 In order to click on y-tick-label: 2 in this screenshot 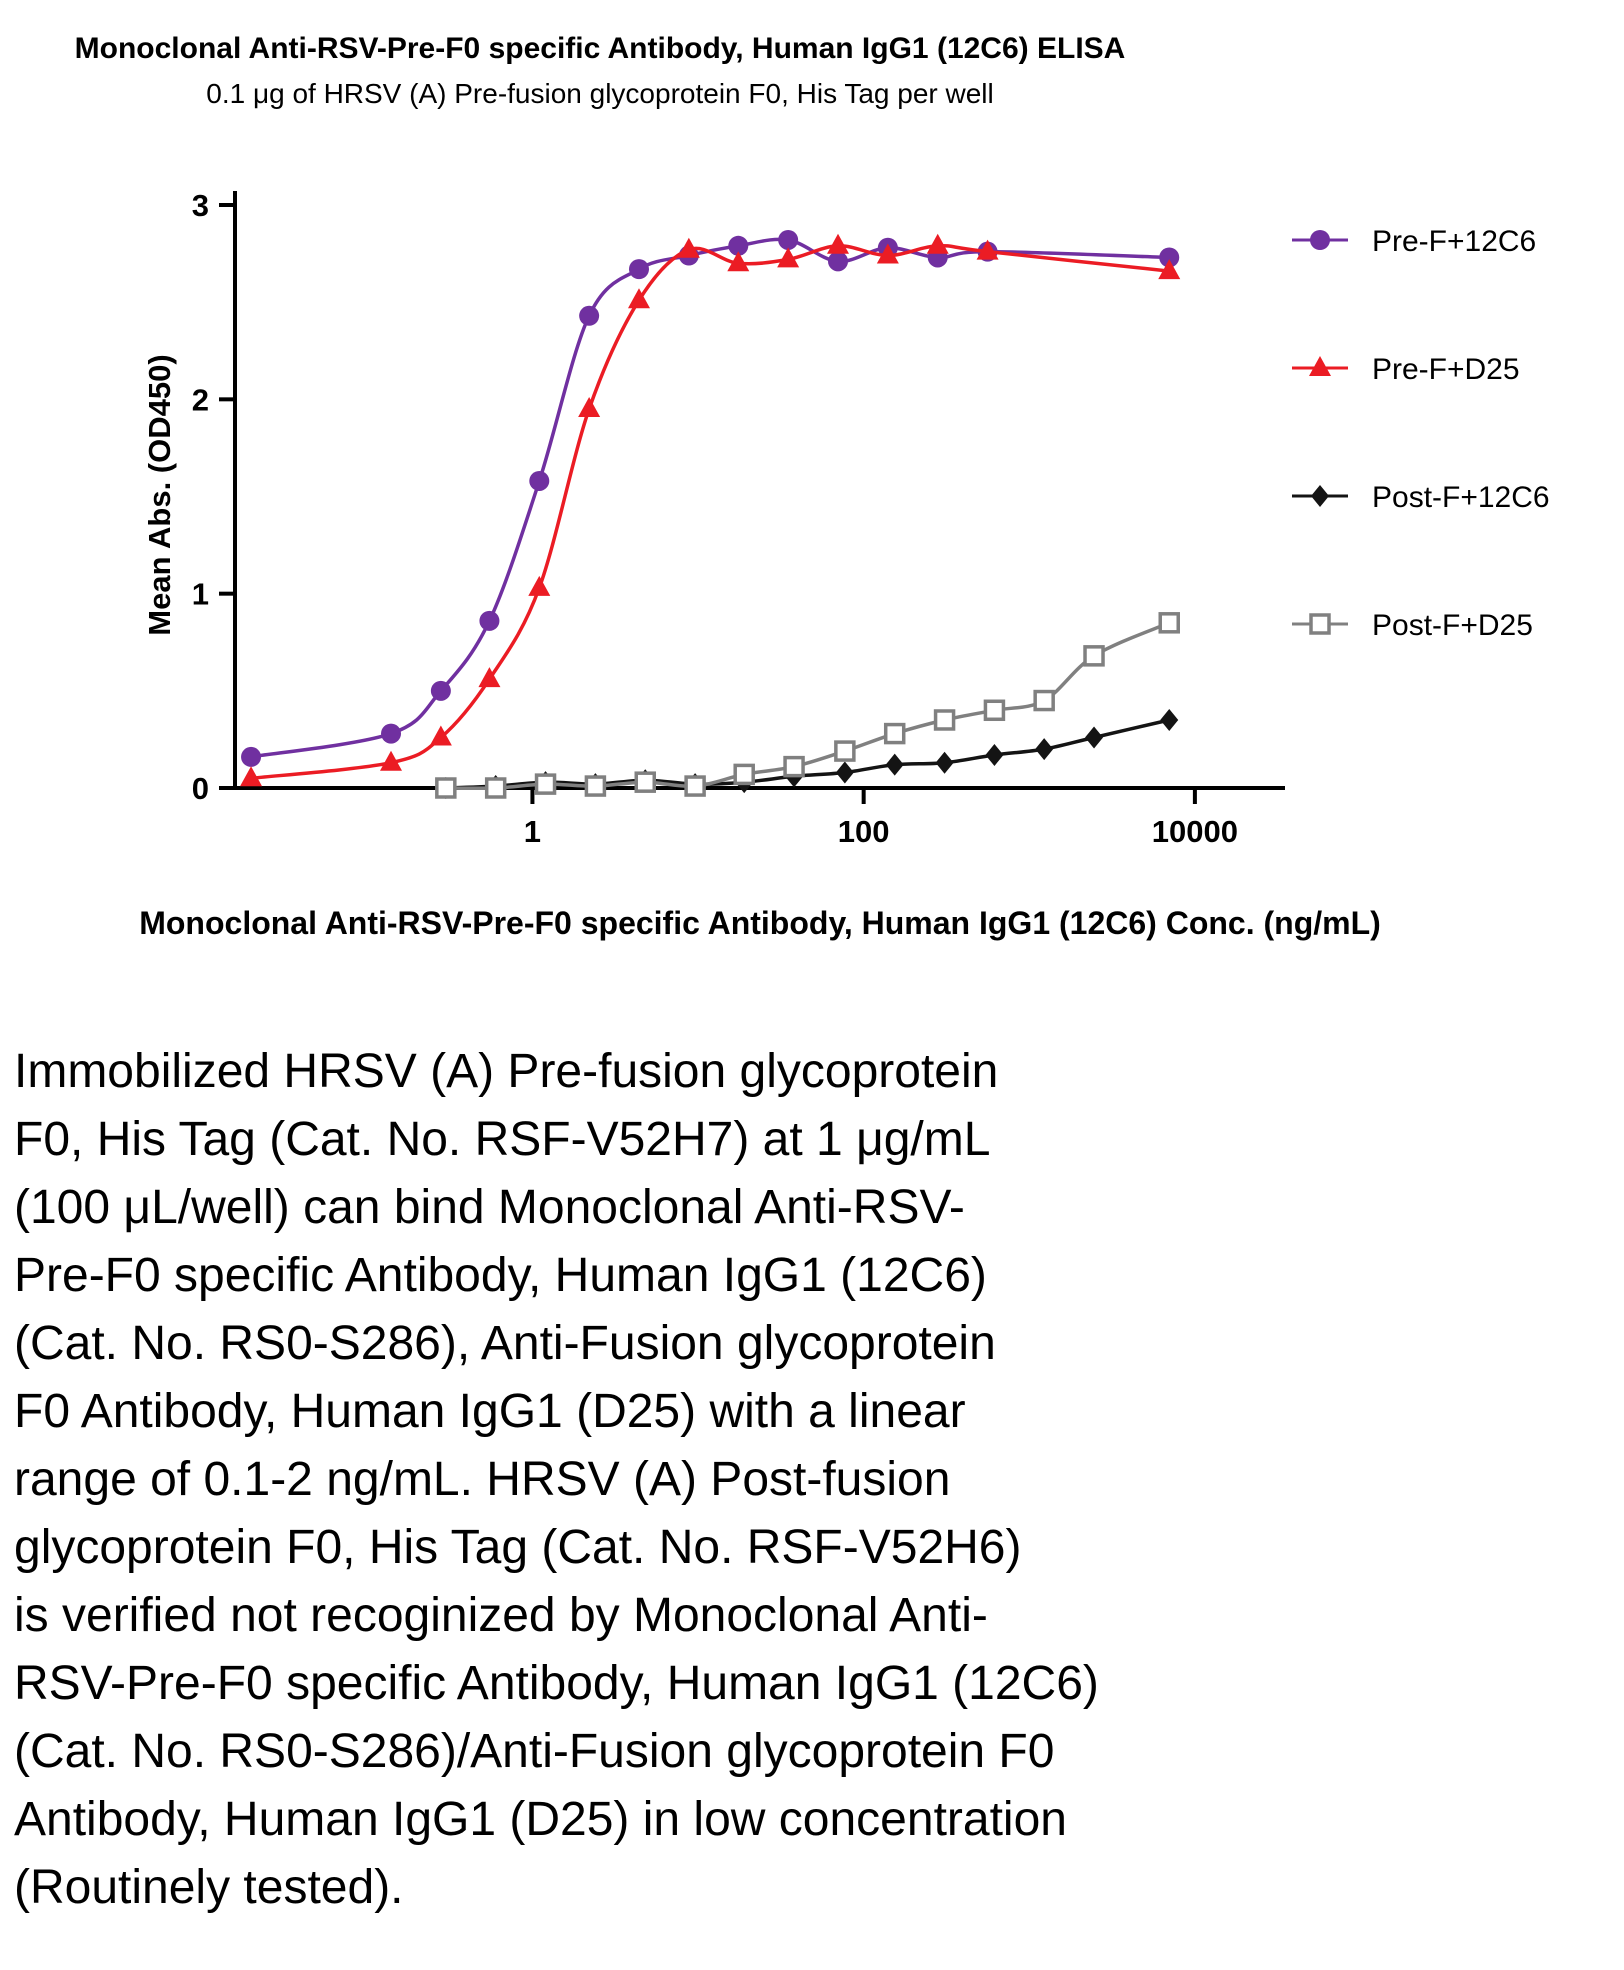, I will do `click(200, 399)`.